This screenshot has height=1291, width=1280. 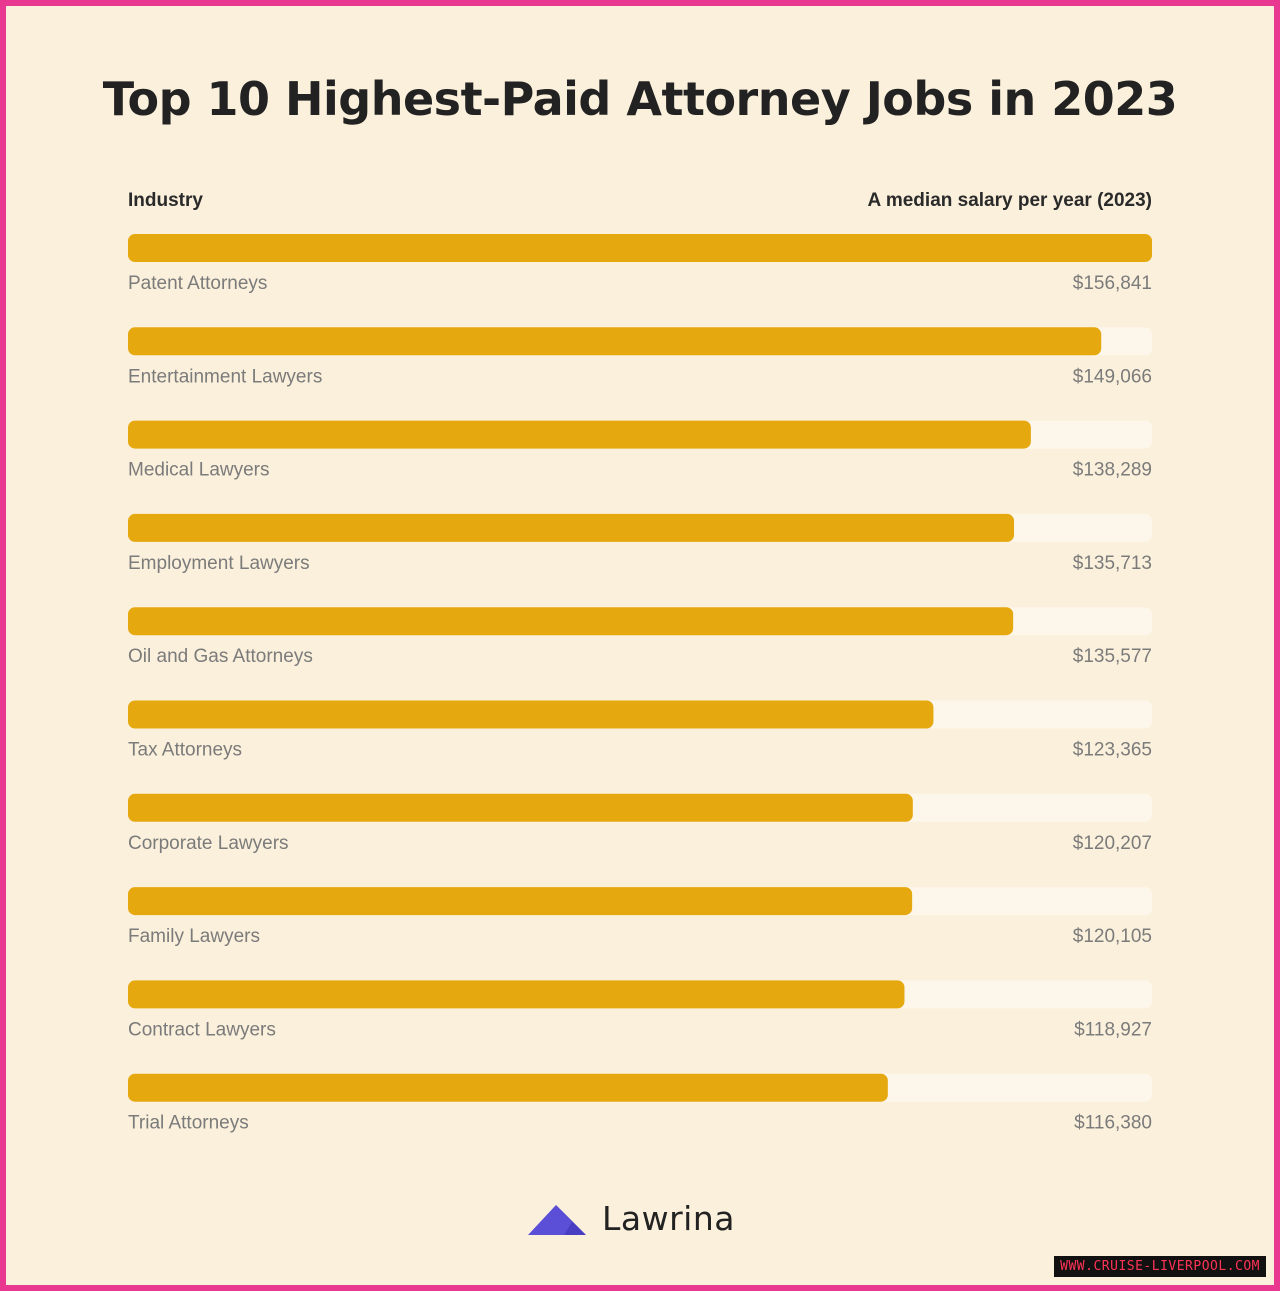 What do you see at coordinates (557, 1220) in the screenshot?
I see `lawrina-logo-icon` at bounding box center [557, 1220].